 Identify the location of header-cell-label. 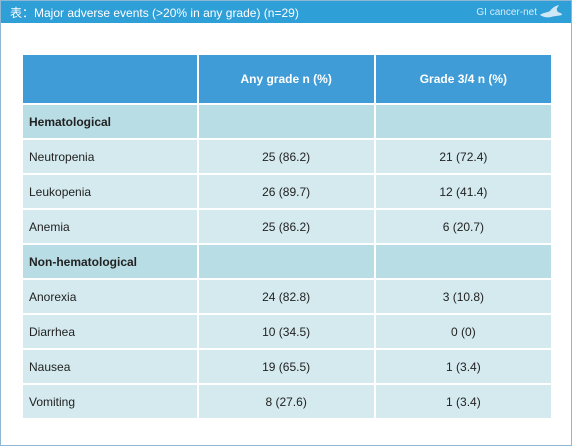
(110, 79).